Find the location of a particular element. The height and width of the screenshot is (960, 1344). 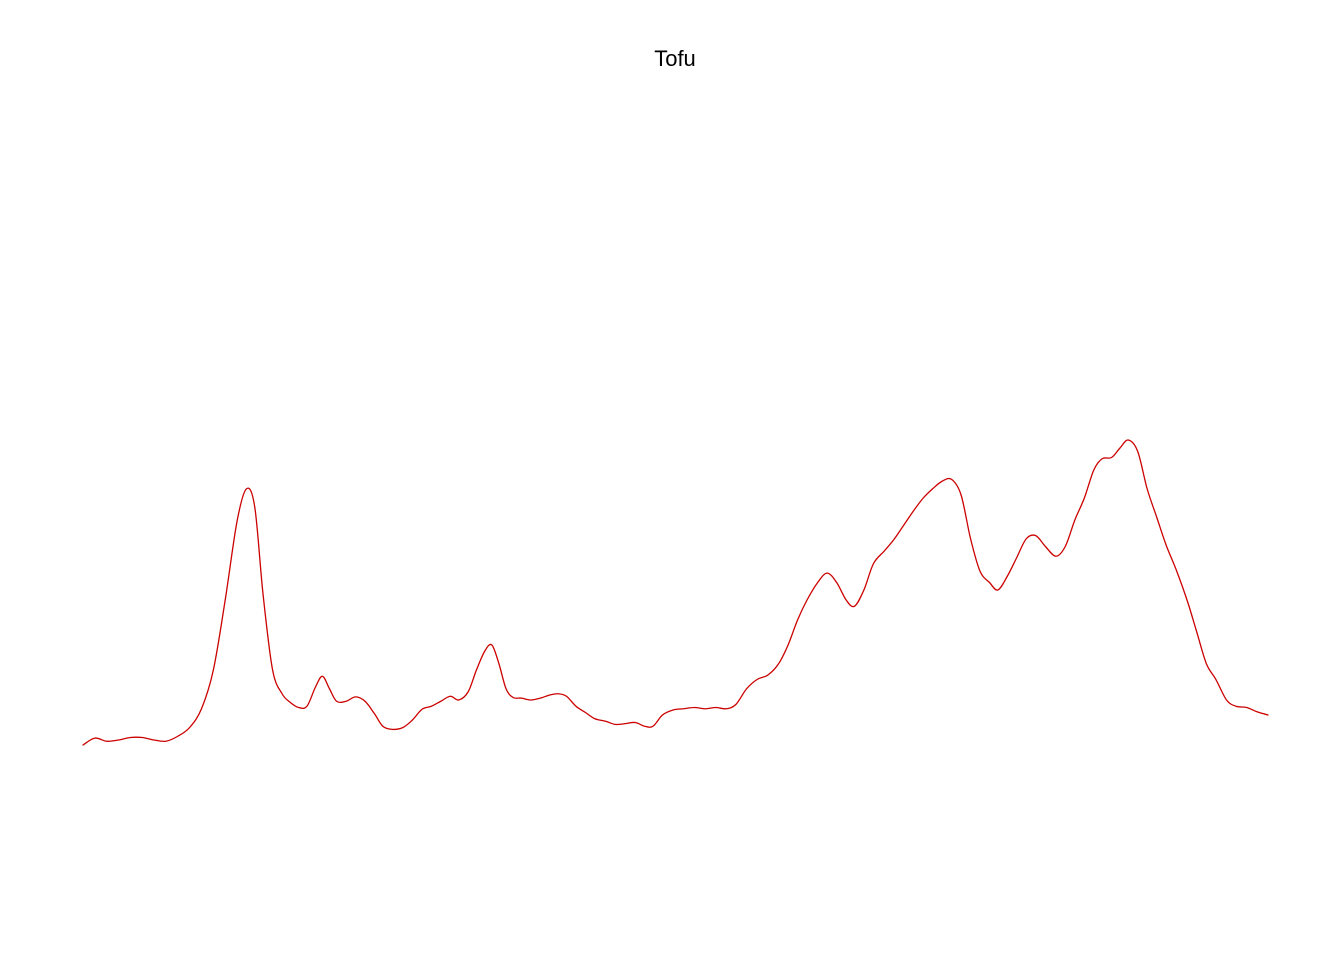

chart-title: Tofu is located at coordinates (675, 58).